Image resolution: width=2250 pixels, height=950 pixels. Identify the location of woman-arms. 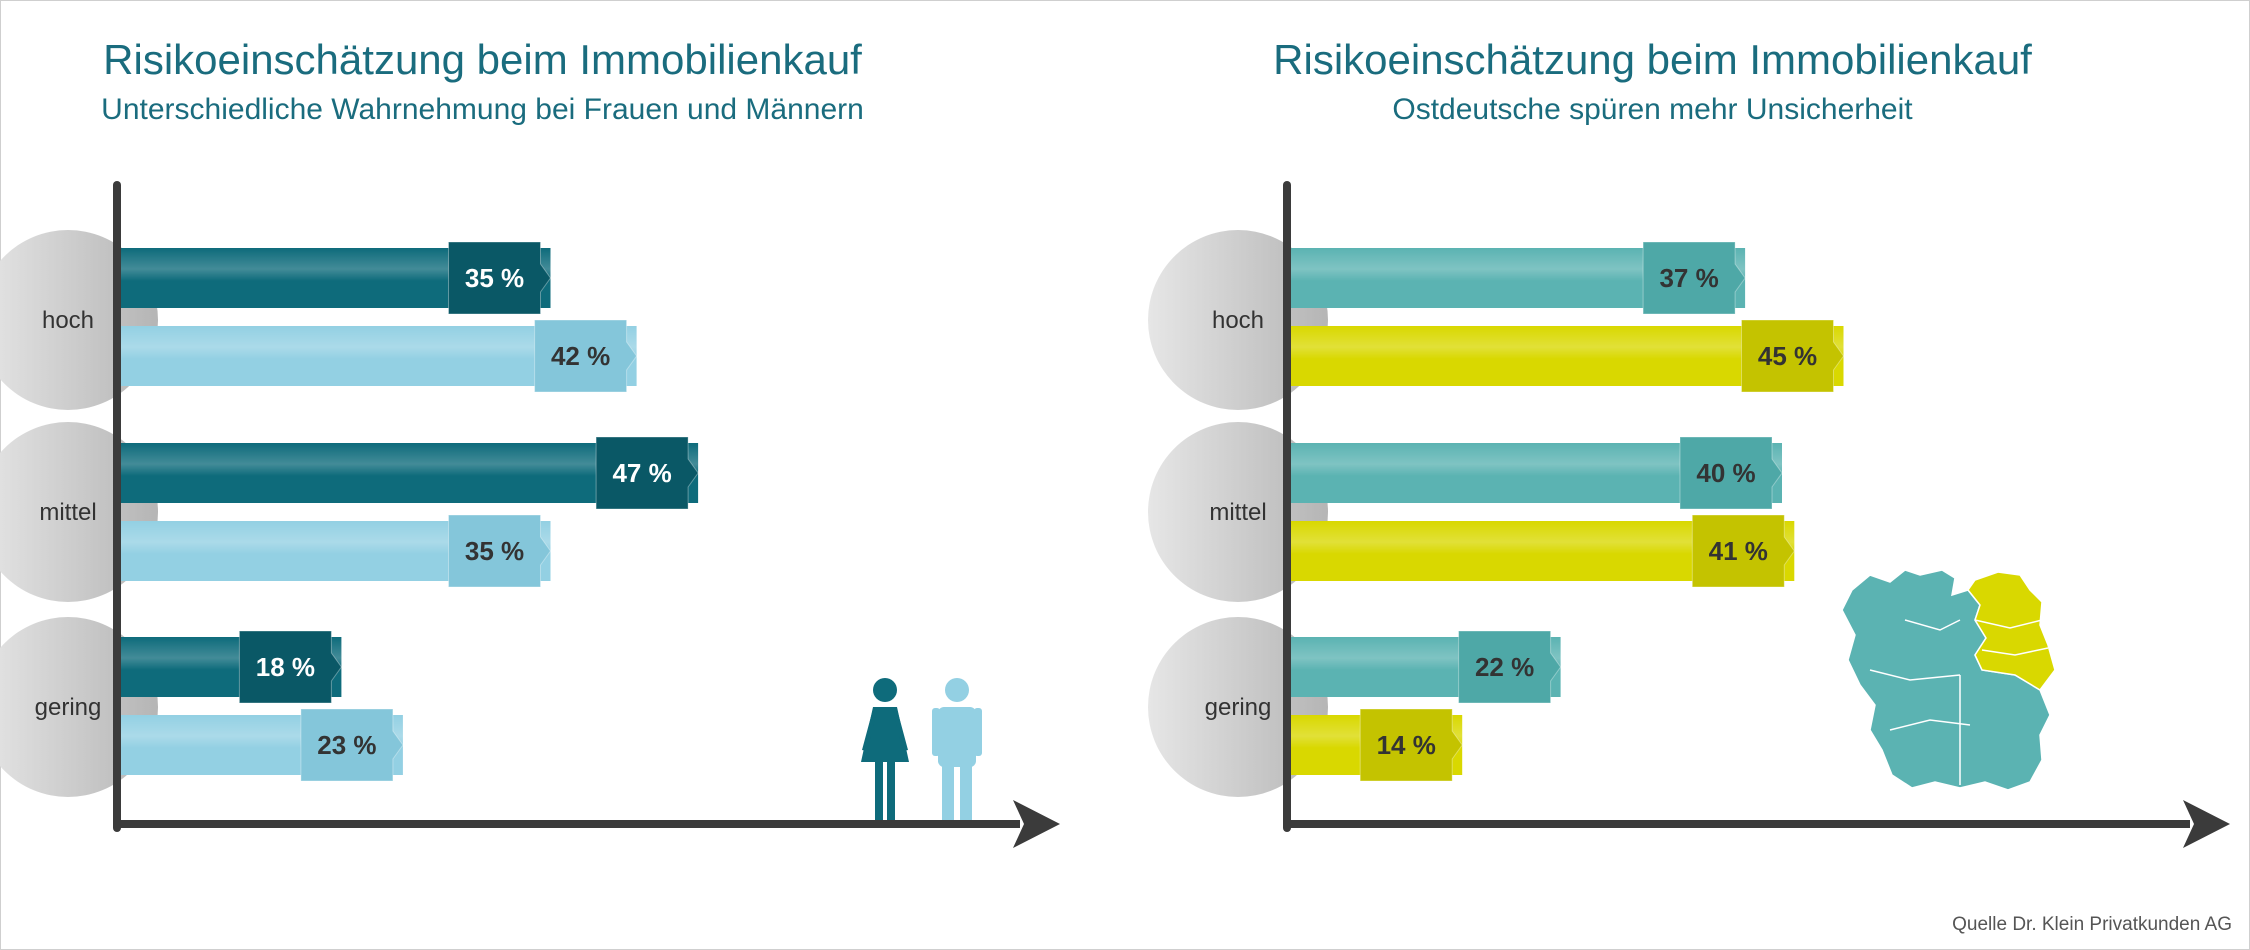
(885, 730).